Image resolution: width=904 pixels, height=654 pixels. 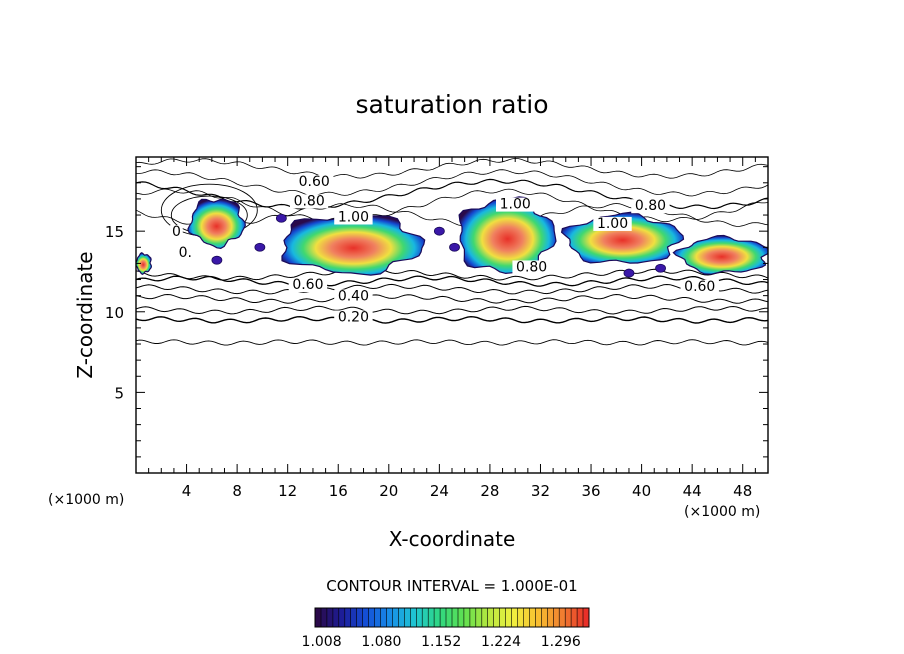 I want to click on x-tick-label: 48, so click(x=742, y=491).